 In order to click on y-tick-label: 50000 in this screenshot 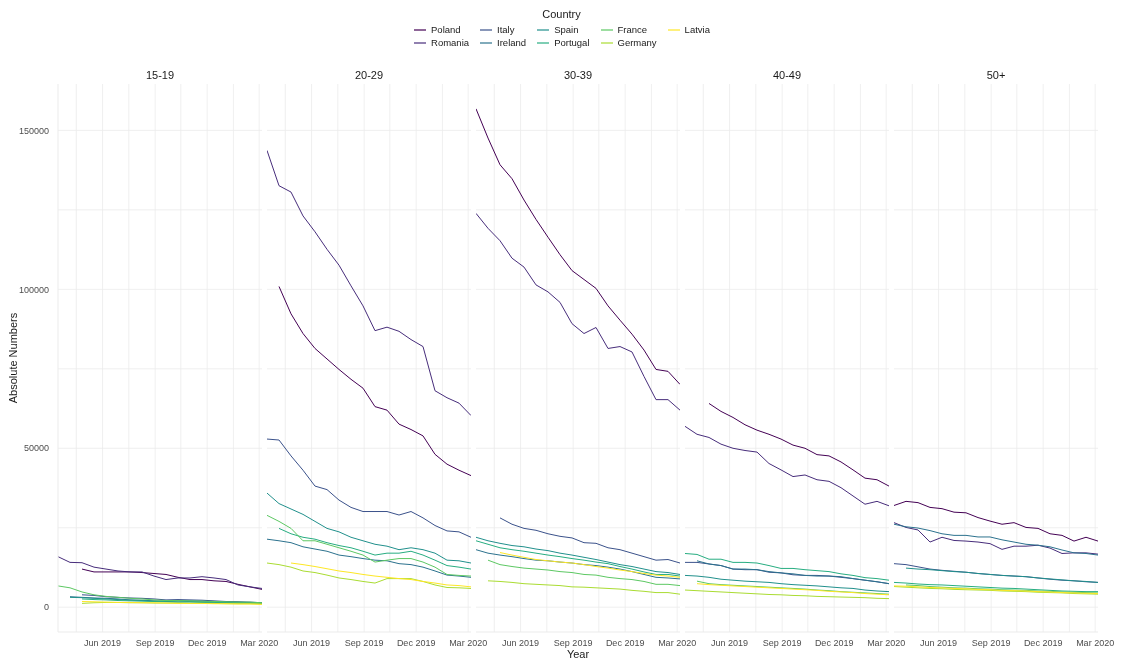, I will do `click(36, 448)`.